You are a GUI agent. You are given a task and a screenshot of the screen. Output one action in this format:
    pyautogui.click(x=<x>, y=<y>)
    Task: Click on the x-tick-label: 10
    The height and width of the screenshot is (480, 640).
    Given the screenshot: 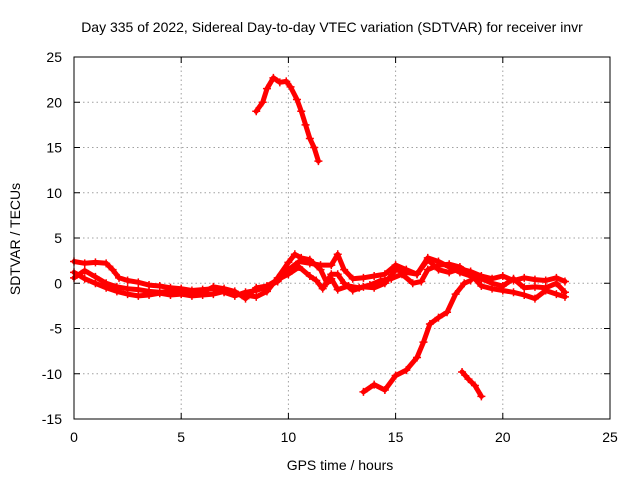 What is the action you would take?
    pyautogui.click(x=289, y=437)
    